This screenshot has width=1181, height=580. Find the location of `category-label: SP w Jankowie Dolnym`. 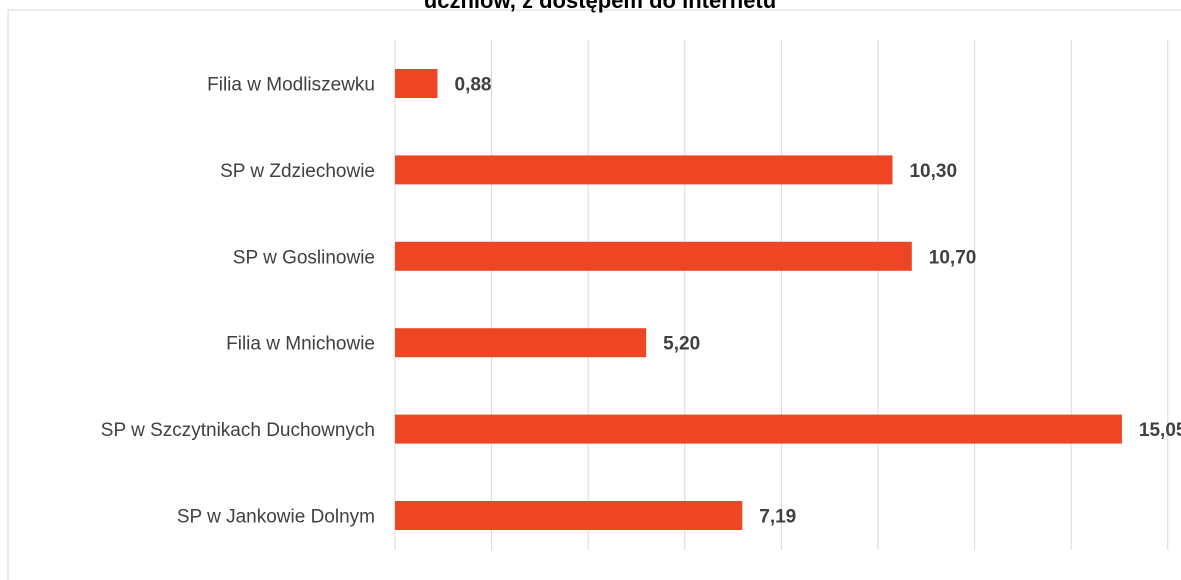

category-label: SP w Jankowie Dolnym is located at coordinates (276, 517).